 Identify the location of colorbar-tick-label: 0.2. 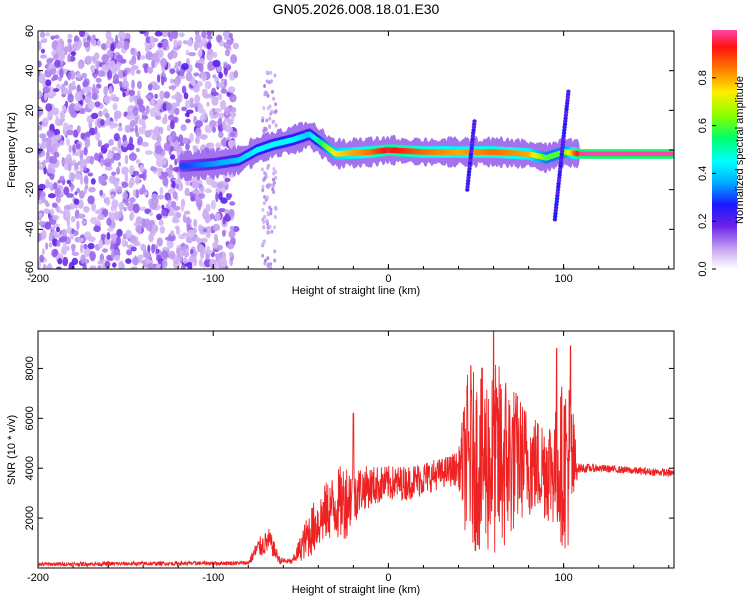
(703, 221).